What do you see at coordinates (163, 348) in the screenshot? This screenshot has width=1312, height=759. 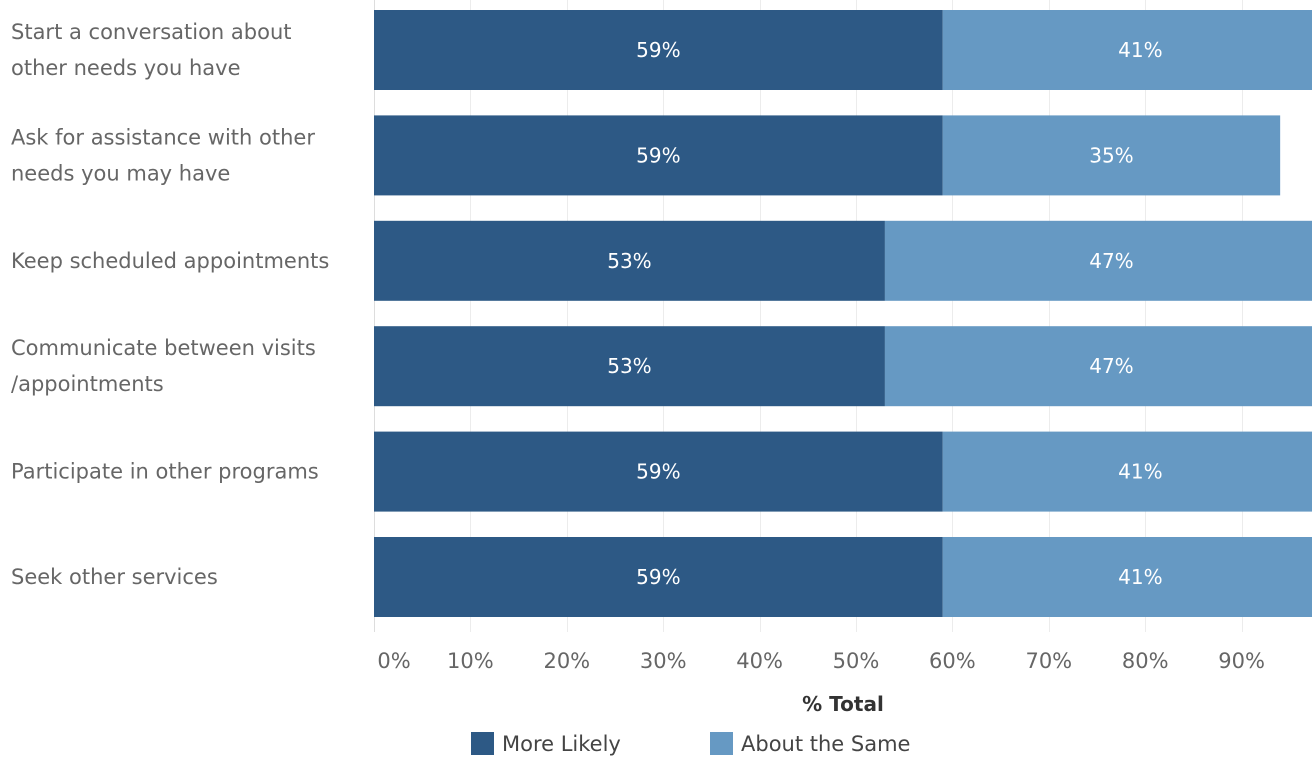 I see `category-label-line: Communicate between visits` at bounding box center [163, 348].